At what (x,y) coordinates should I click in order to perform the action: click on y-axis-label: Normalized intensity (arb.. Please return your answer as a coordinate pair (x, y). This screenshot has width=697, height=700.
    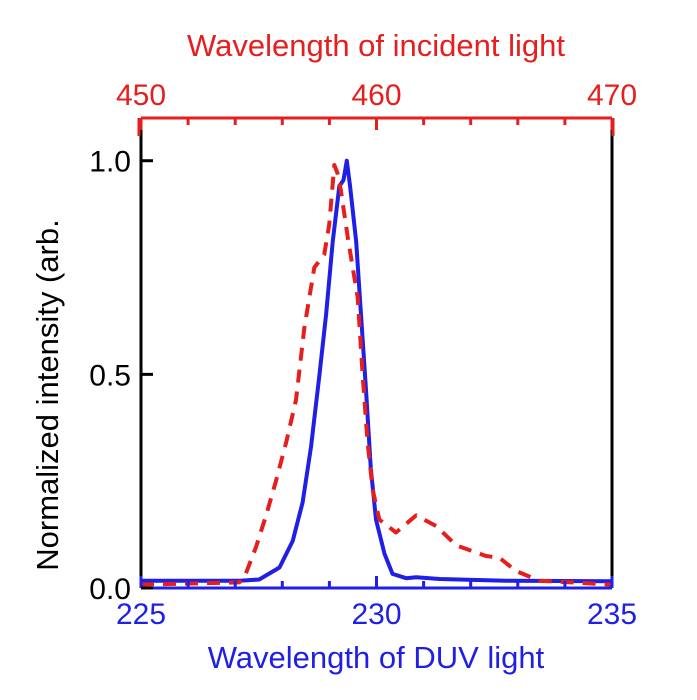
    Looking at the image, I should click on (47, 394).